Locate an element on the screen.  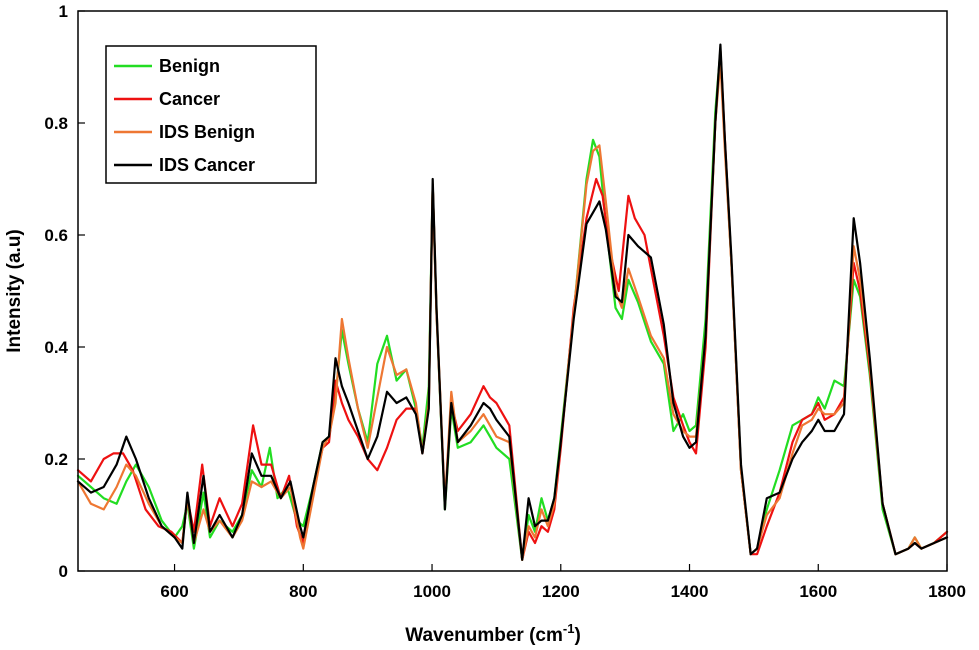
x-axis-title-superscript: -1 is located at coordinates (569, 628).